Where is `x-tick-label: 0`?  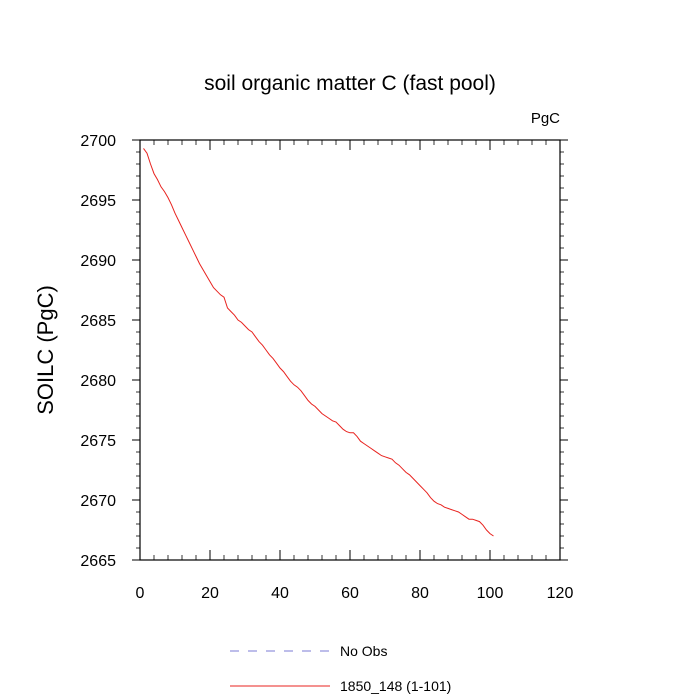 x-tick-label: 0 is located at coordinates (140, 593).